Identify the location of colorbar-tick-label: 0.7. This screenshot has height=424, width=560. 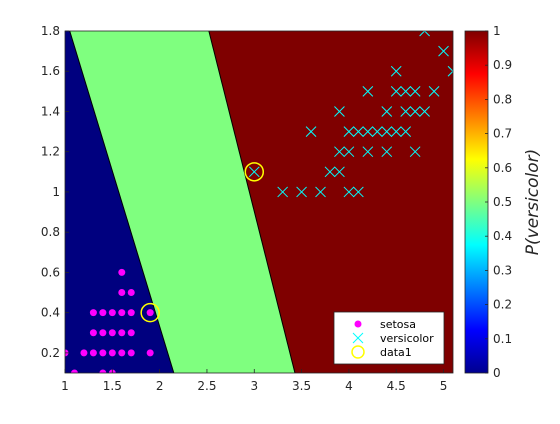
(502, 134).